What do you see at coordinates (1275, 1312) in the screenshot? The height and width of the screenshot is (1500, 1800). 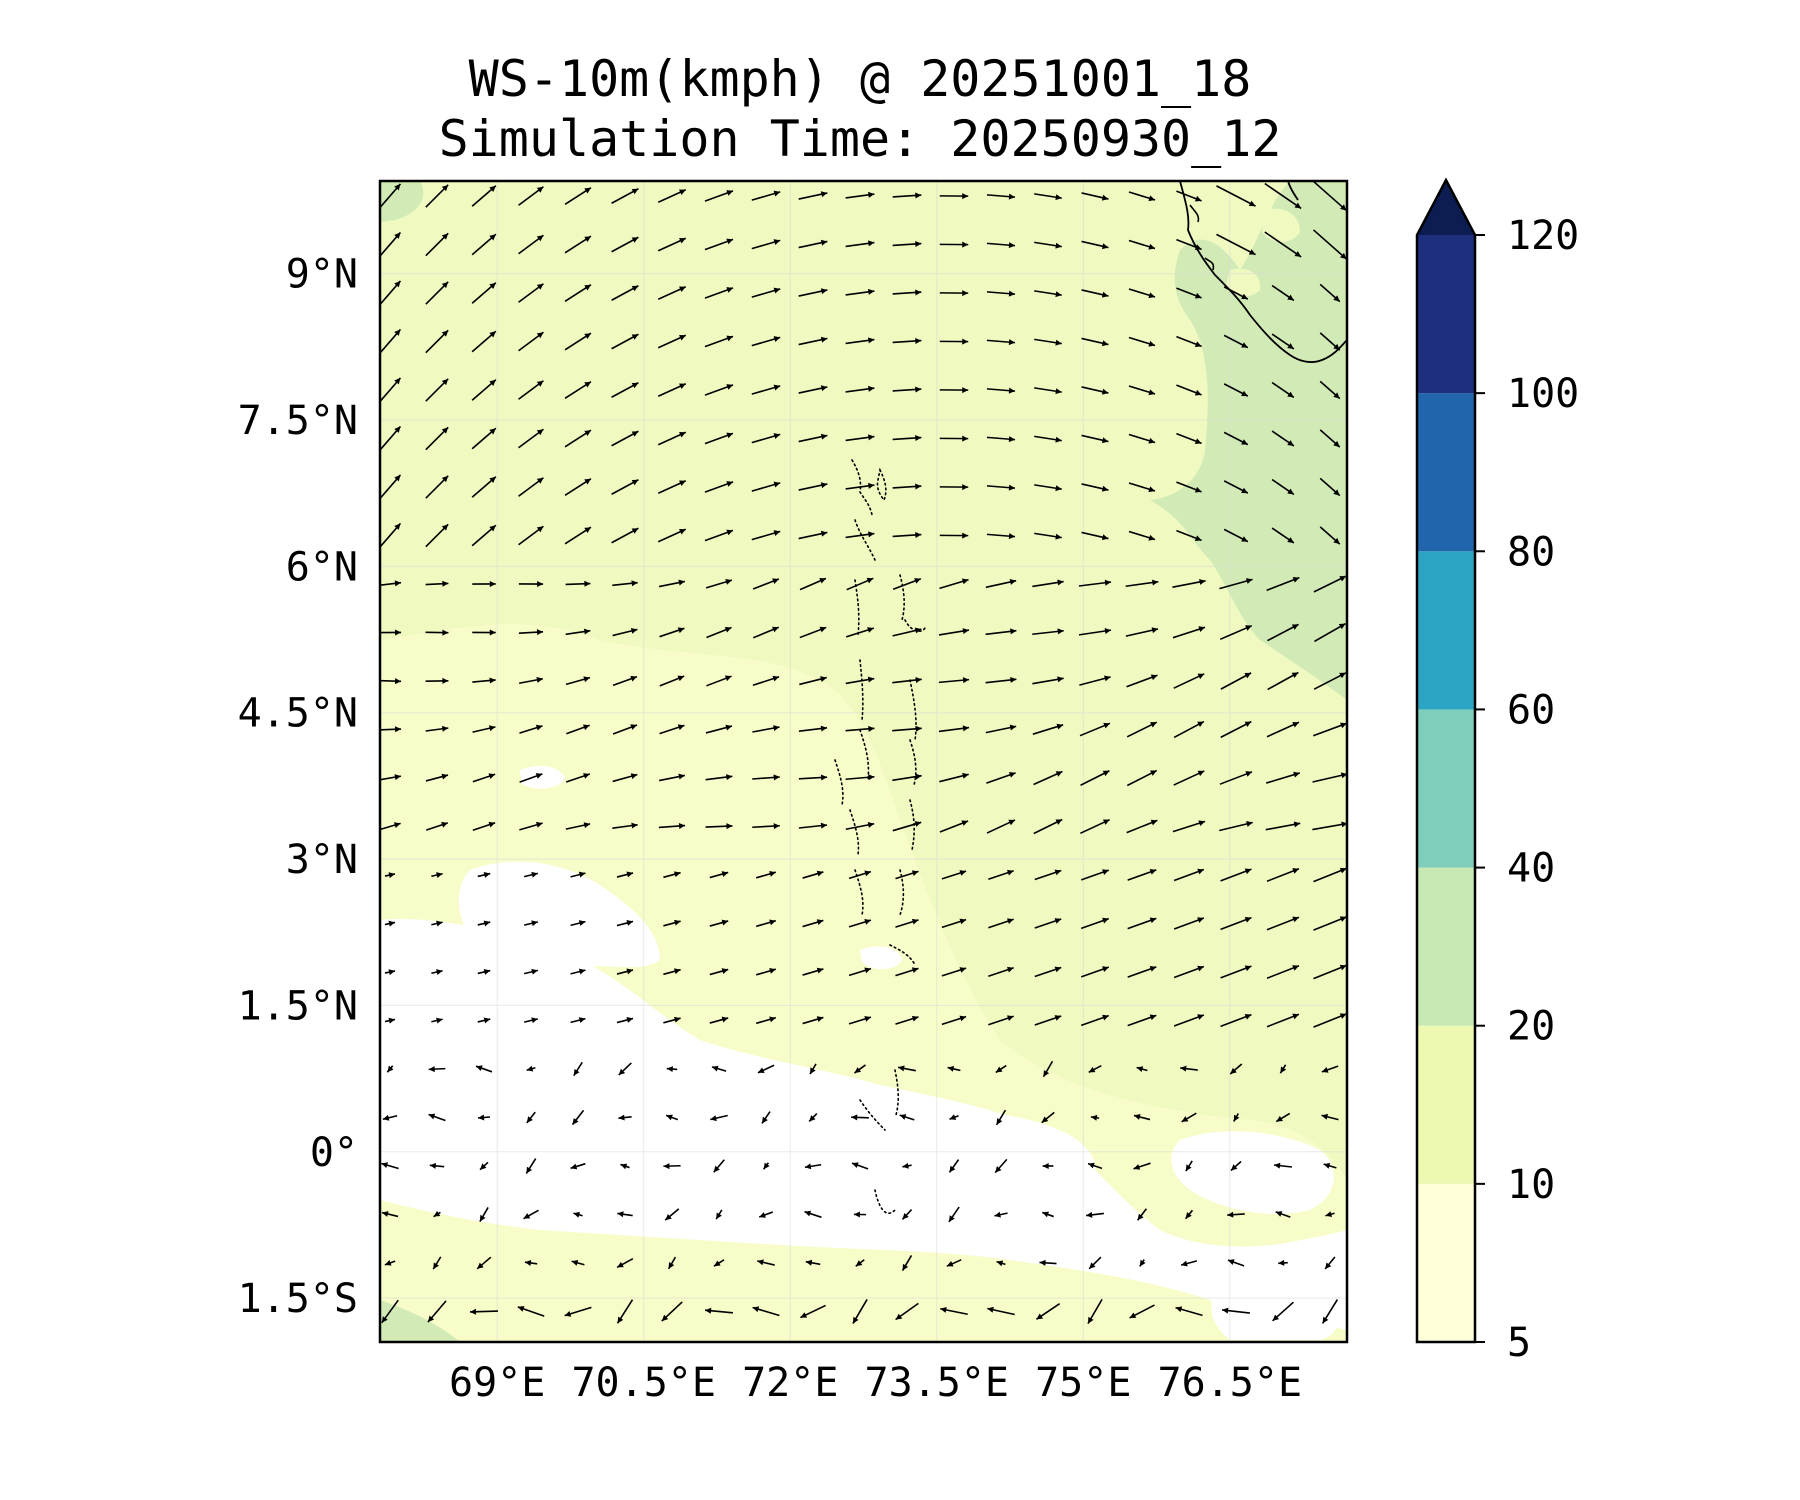 I see `calm-patch` at bounding box center [1275, 1312].